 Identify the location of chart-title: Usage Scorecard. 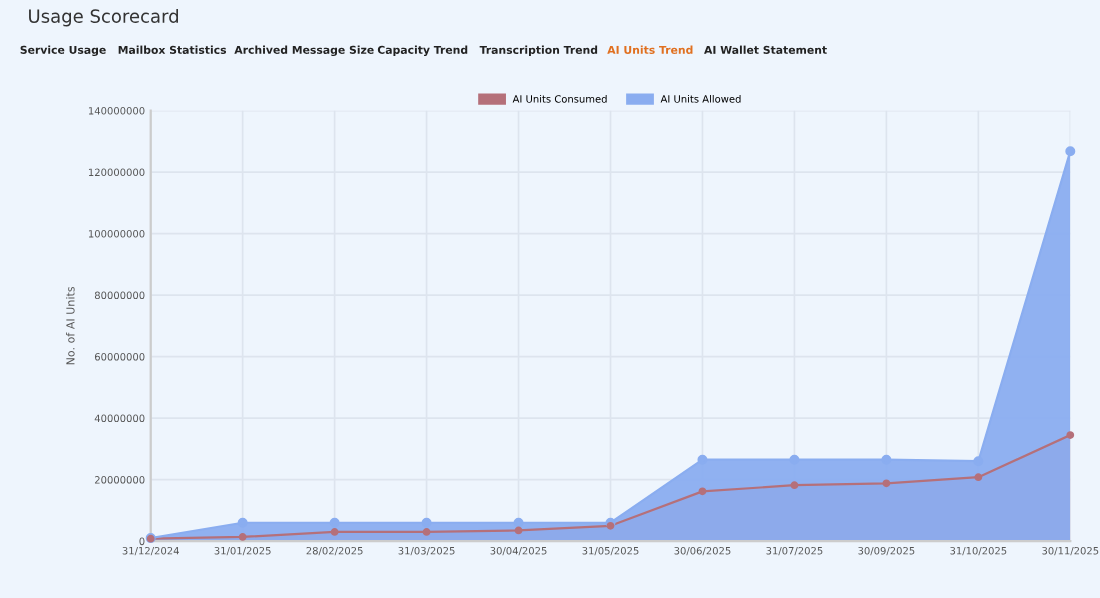
(103, 17).